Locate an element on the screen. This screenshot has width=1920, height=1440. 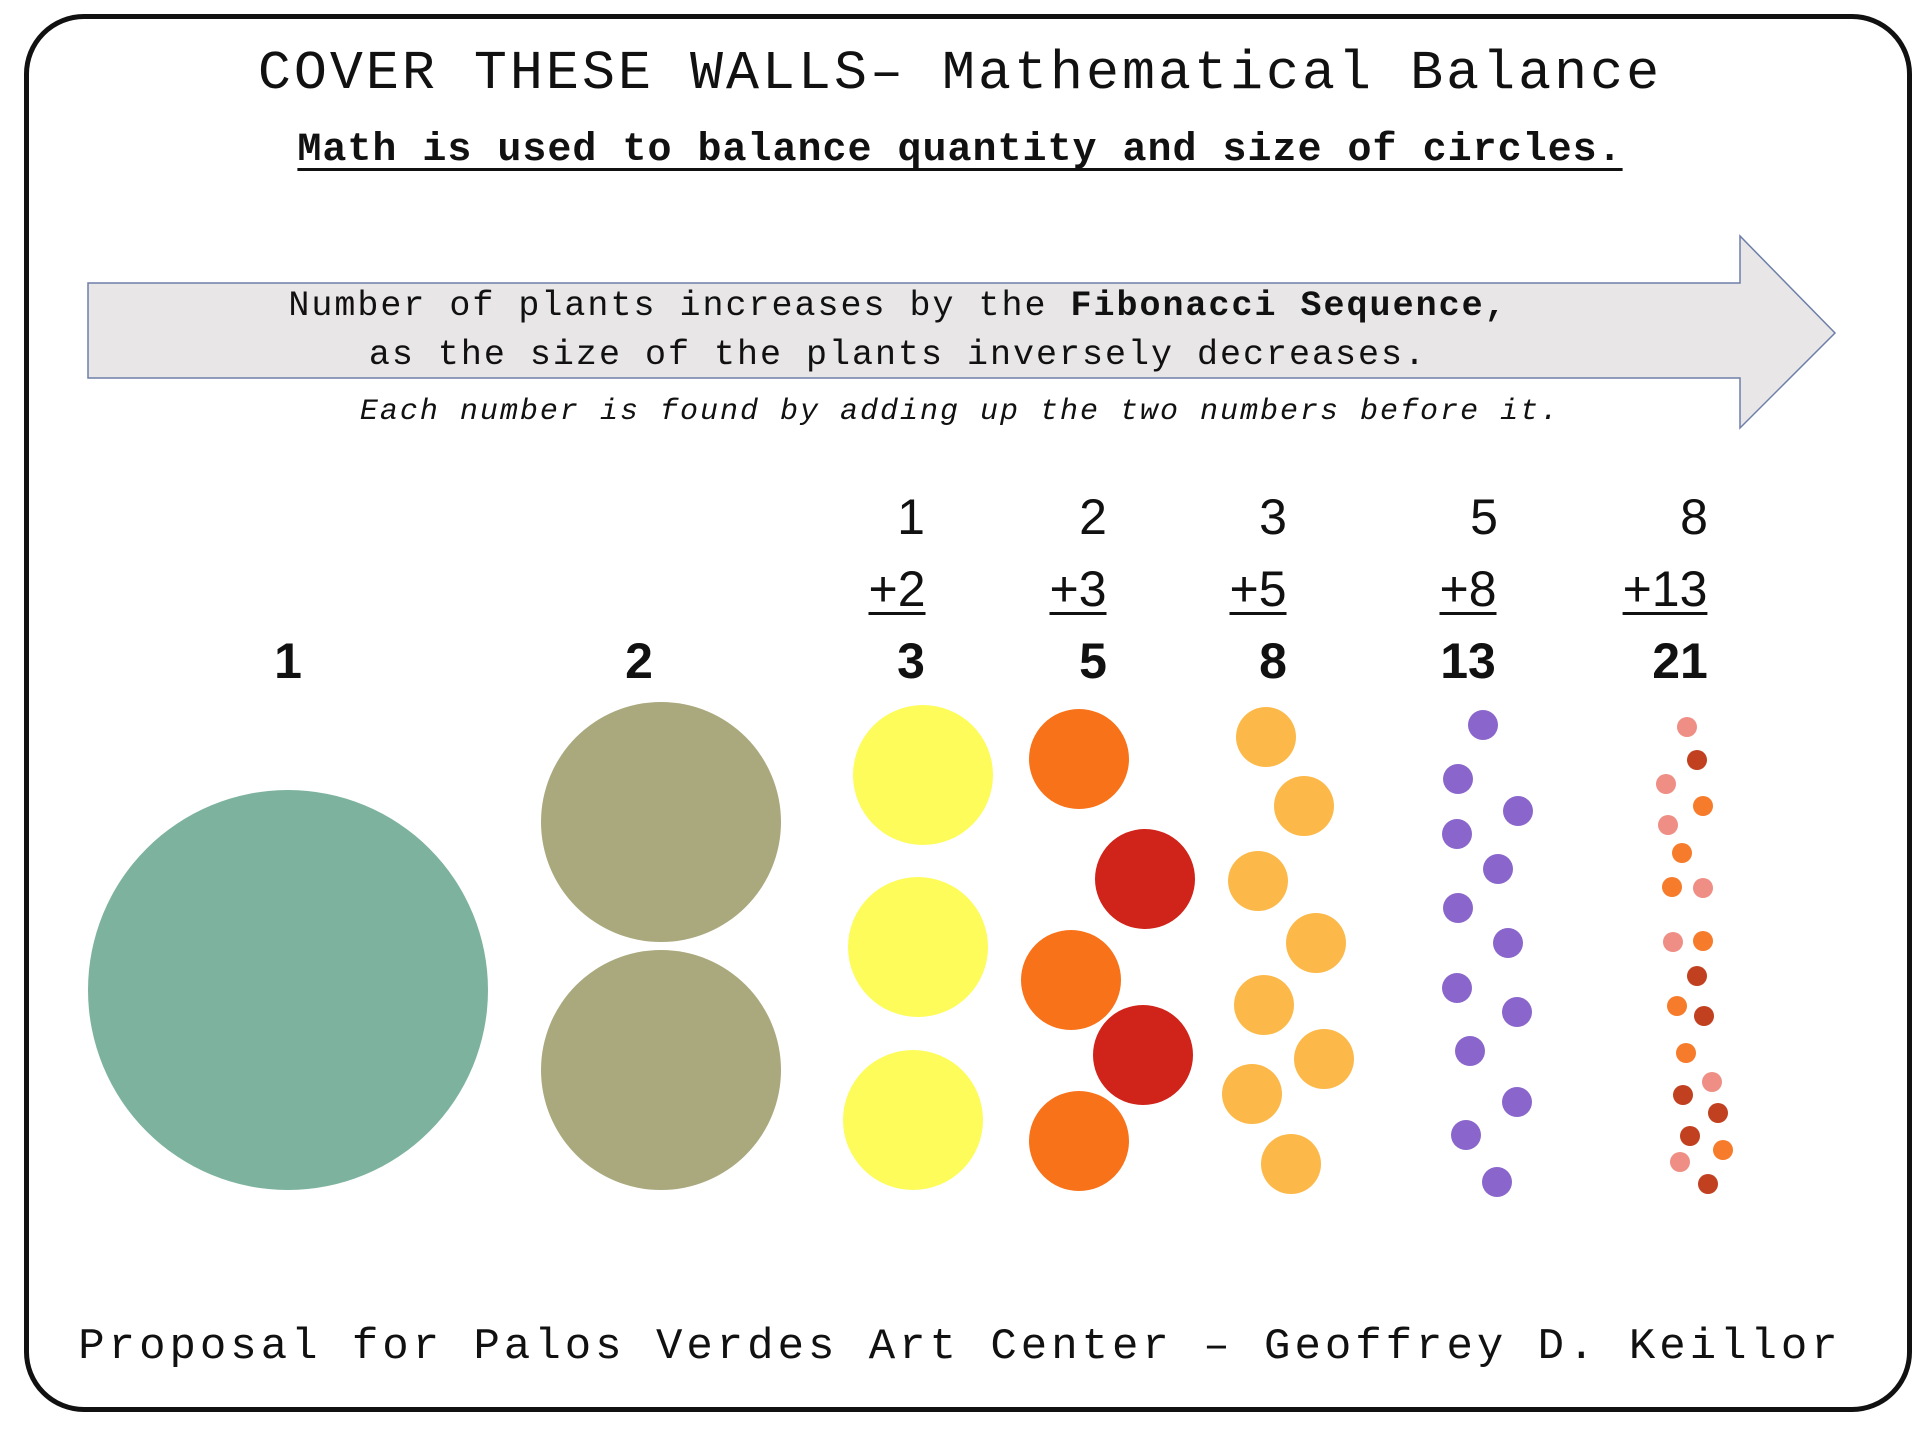
sum-label: 2 is located at coordinates (639, 661).